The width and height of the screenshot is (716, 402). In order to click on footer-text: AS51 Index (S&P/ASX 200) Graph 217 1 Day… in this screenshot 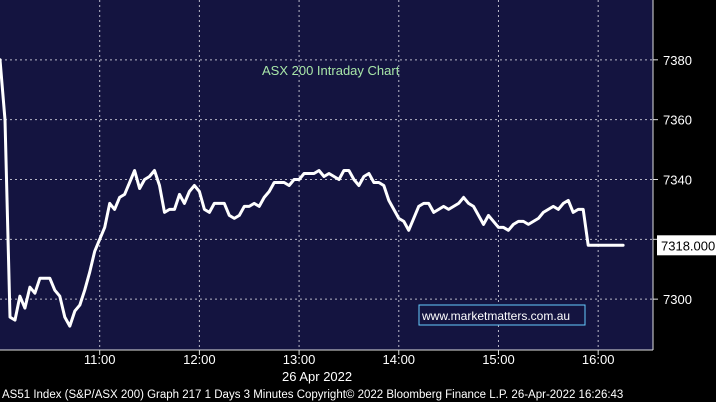, I will do `click(312, 395)`.